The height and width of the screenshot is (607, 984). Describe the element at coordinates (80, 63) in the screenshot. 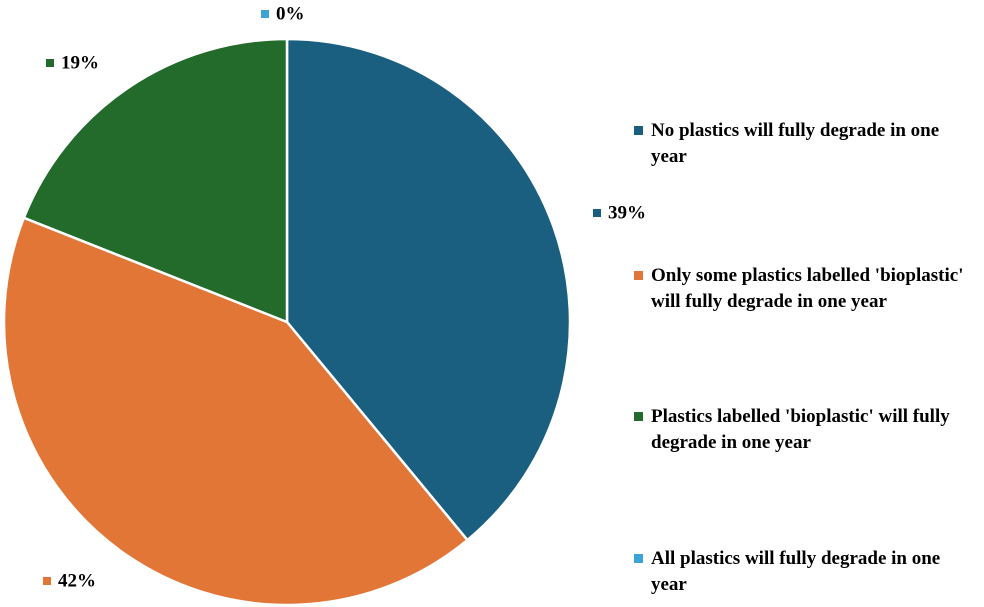

I see `data-label-text: 19%` at that location.